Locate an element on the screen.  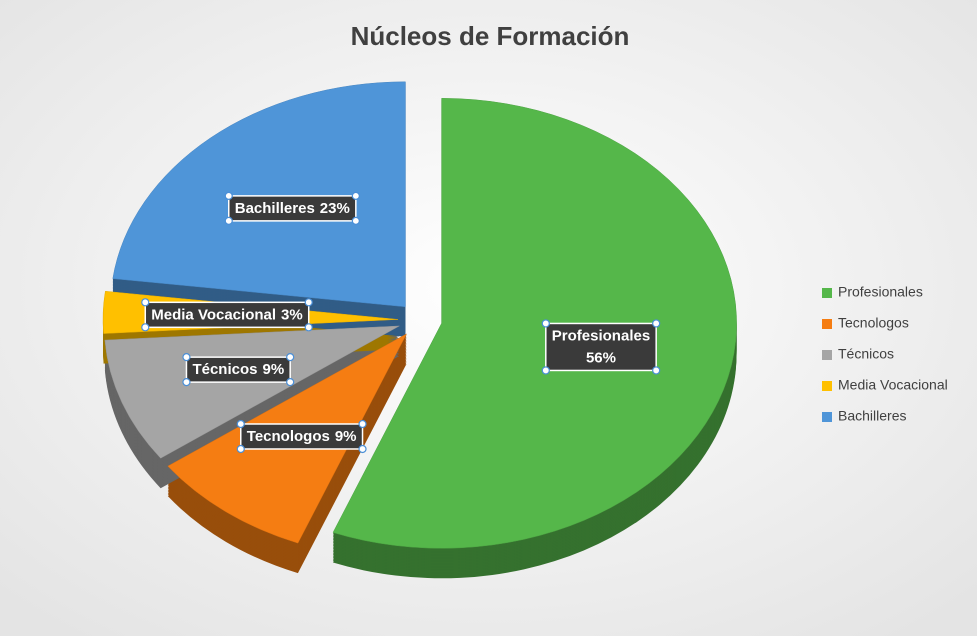
label-text: Profesionales 56% is located at coordinates (601, 346).